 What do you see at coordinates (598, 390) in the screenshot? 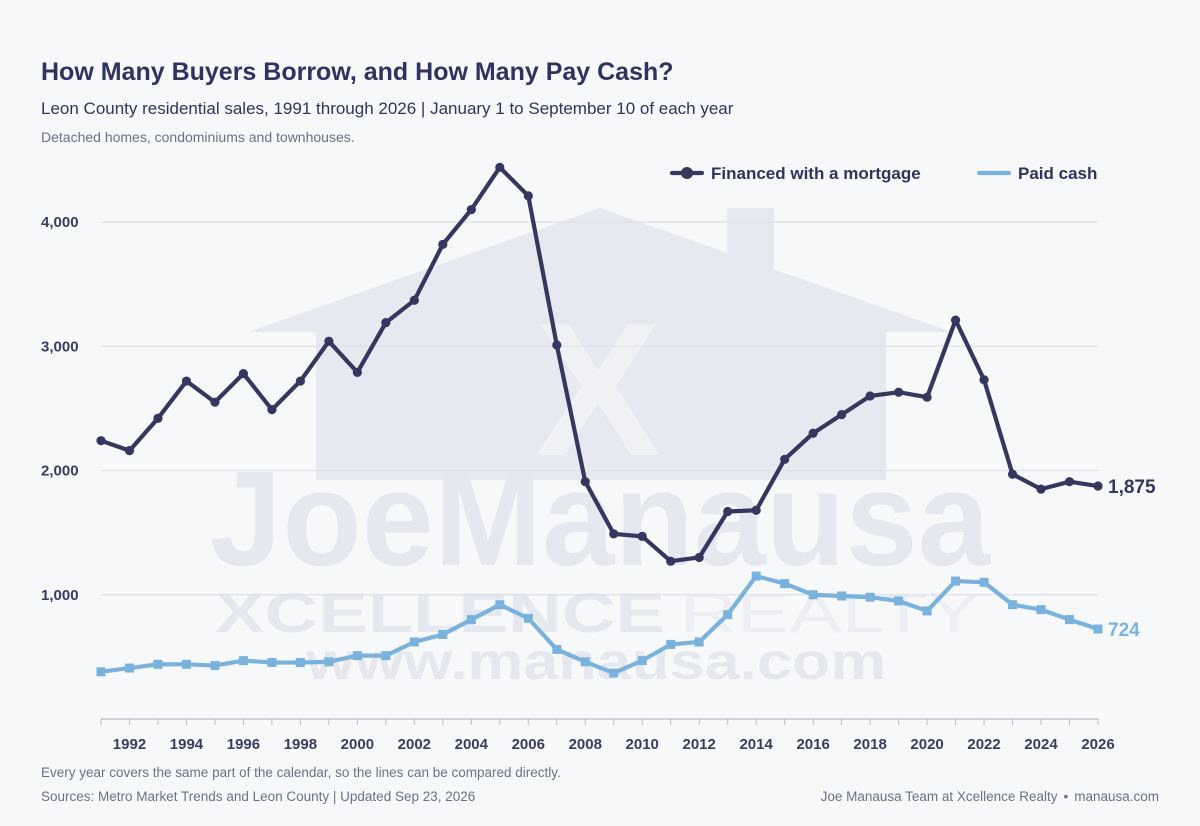
I see `watermark-x-glyph: X` at bounding box center [598, 390].